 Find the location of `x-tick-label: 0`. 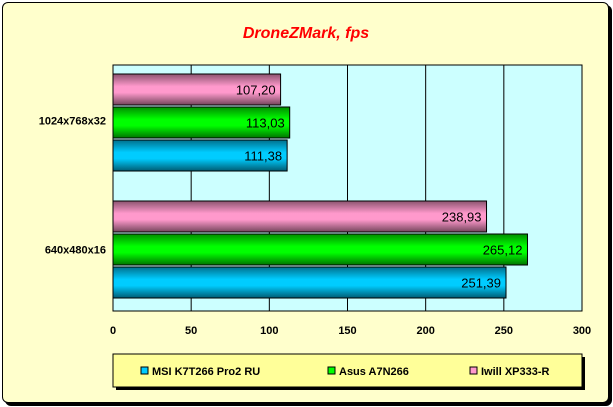

x-tick-label: 0 is located at coordinates (113, 331).